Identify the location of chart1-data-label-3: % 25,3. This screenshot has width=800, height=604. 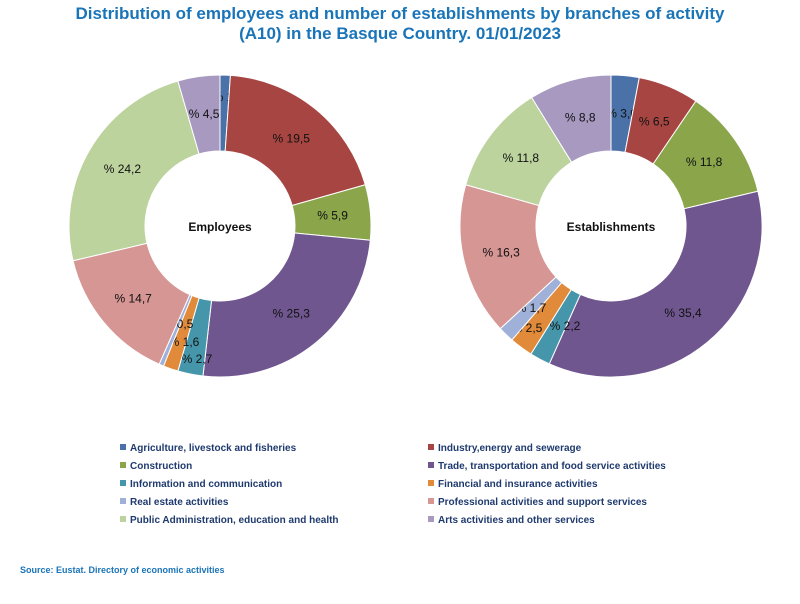
(292, 314).